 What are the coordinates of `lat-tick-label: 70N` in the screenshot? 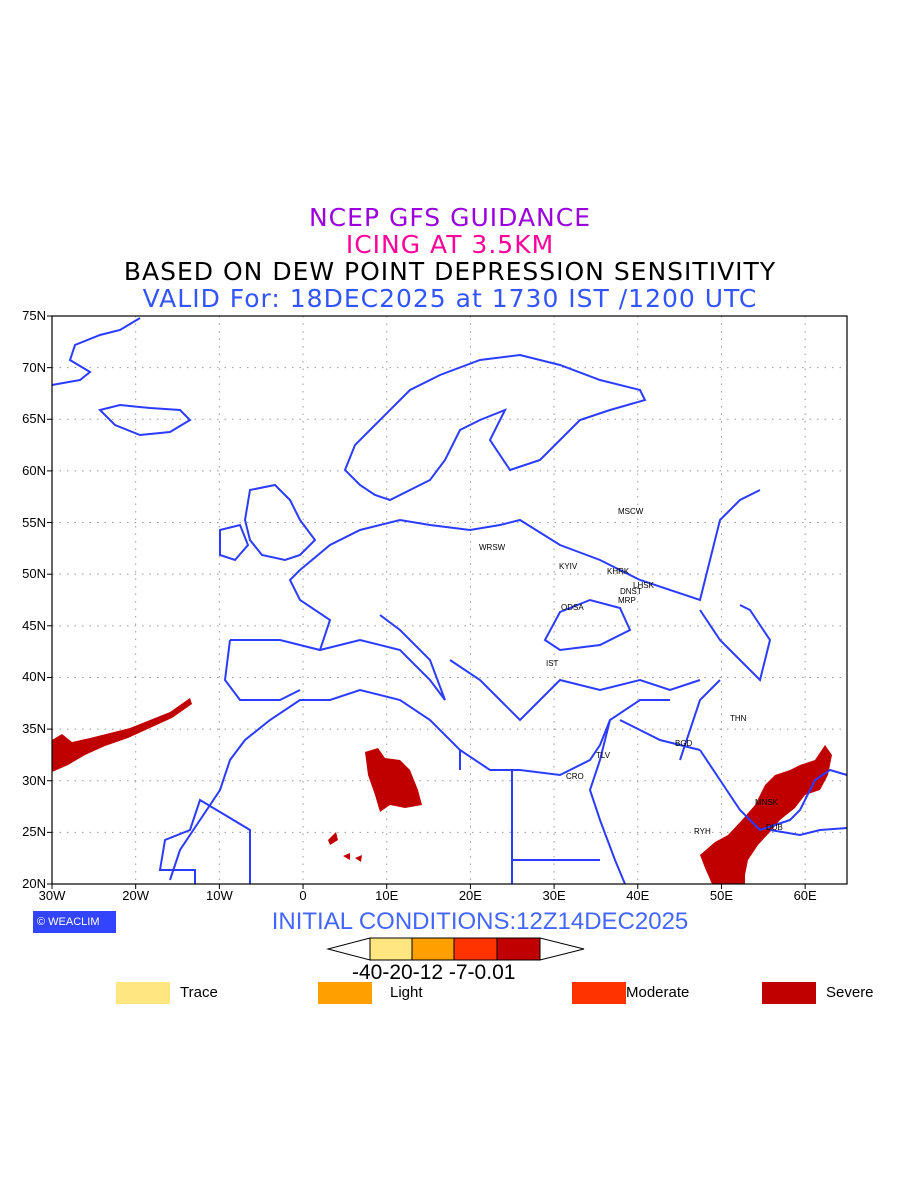 It's located at (34, 367).